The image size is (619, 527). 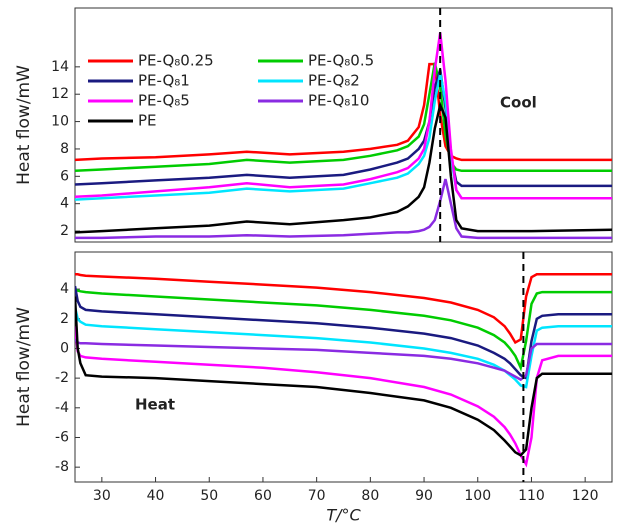 I want to click on legend-label: PE, so click(x=147, y=121).